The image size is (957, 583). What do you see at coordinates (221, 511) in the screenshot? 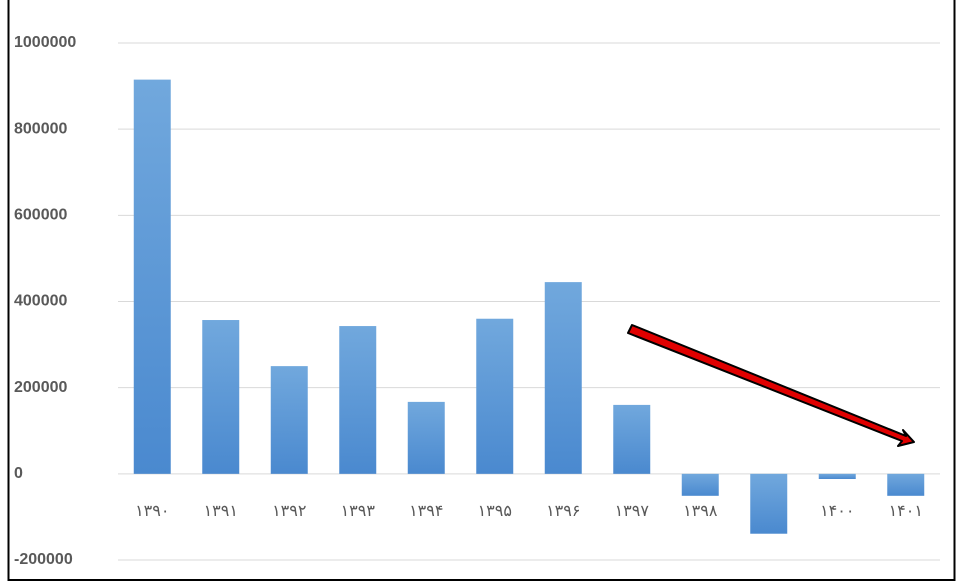
I see `x-tick-label: ۱۳۹۱` at bounding box center [221, 511].